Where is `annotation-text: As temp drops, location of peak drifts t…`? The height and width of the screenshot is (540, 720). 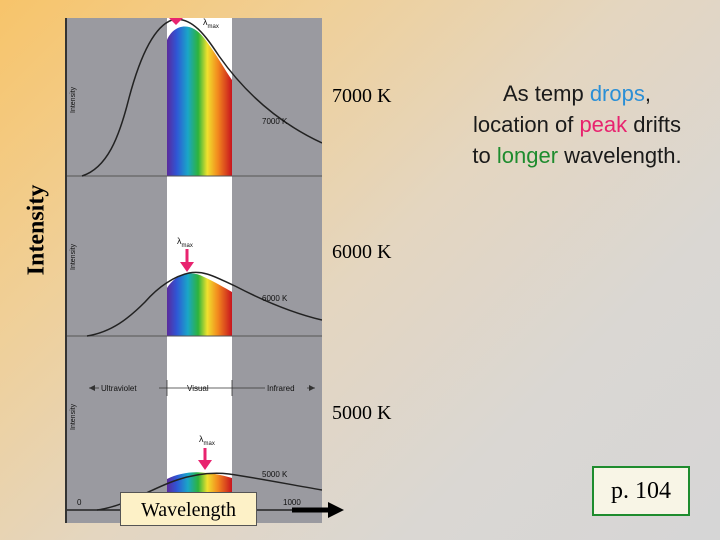
annotation-text: As temp drops, location of peak drifts t… is located at coordinates (577, 124).